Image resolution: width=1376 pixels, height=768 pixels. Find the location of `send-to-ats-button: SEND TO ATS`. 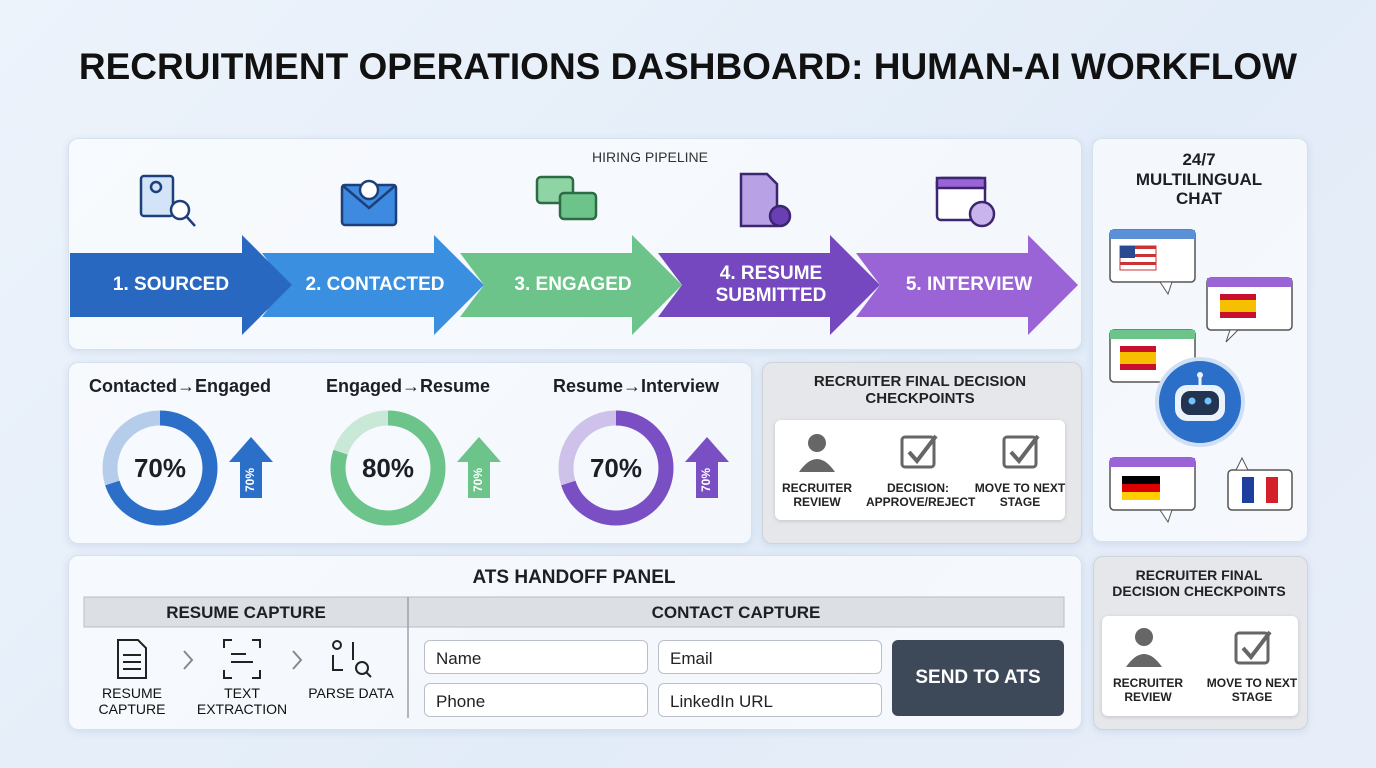

send-to-ats-button: SEND TO ATS is located at coordinates (978, 678).